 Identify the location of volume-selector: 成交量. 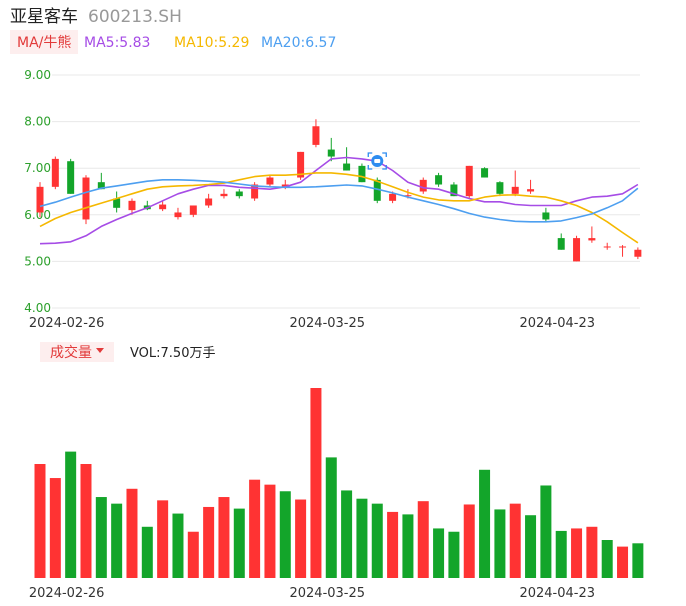
(77, 352).